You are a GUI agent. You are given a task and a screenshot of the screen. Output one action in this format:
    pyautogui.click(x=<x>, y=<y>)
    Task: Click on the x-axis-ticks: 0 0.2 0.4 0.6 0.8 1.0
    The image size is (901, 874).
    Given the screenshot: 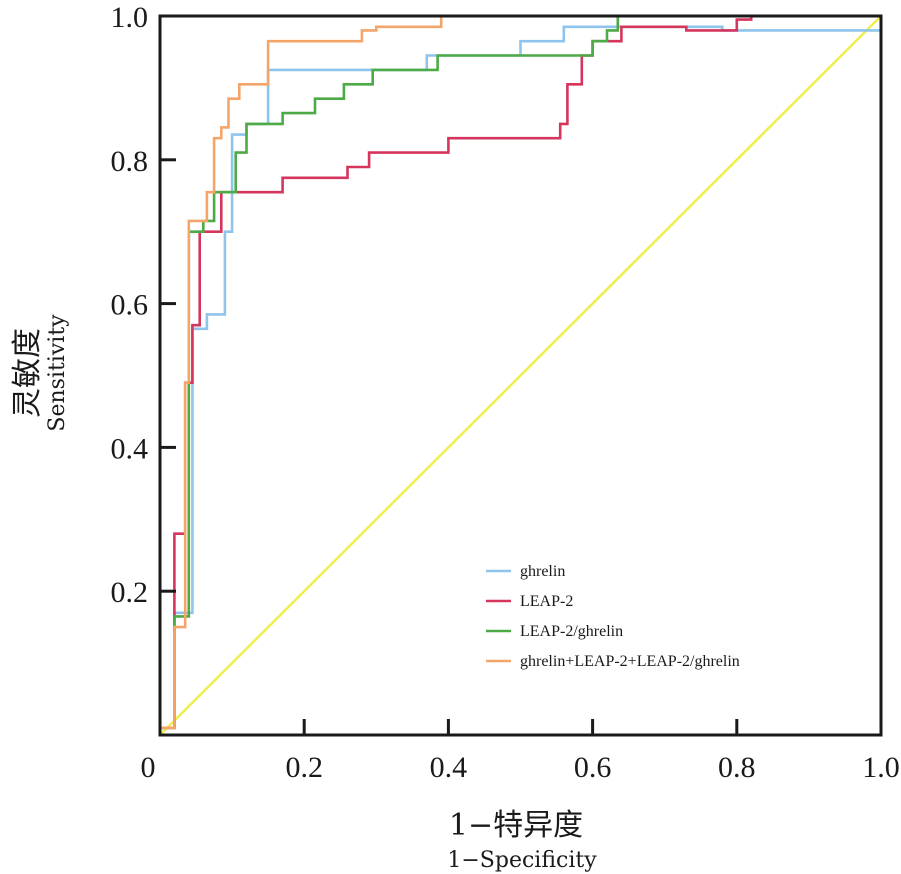 What is the action you would take?
    pyautogui.click(x=520, y=751)
    